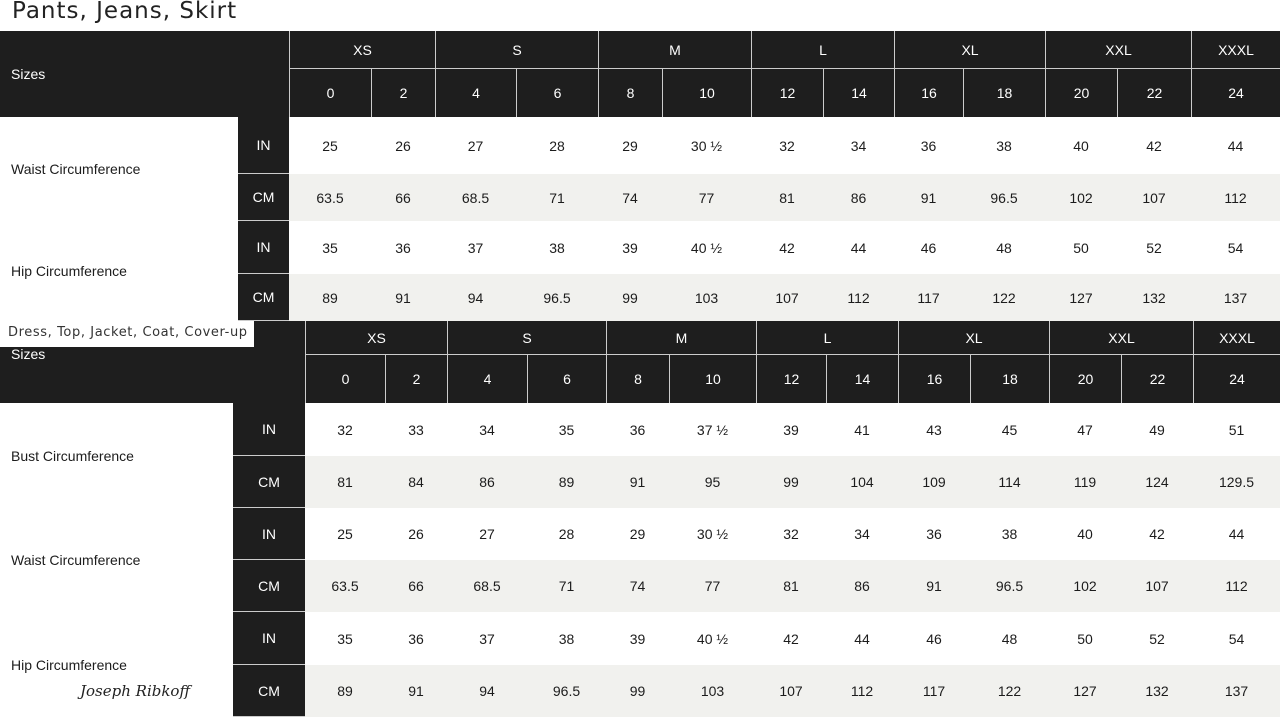 Image resolution: width=1280 pixels, height=720 pixels. I want to click on size-number-header: 20, so click(1085, 379).